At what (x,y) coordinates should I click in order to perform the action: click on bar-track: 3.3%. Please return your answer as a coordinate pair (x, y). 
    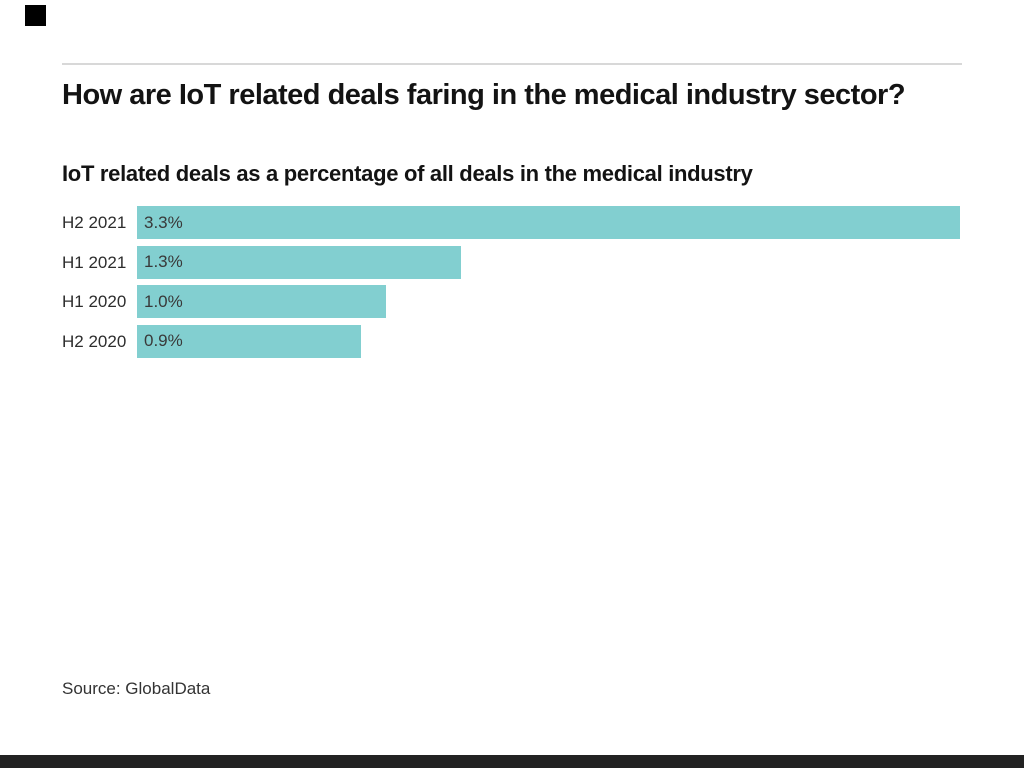
    Looking at the image, I should click on (548, 222).